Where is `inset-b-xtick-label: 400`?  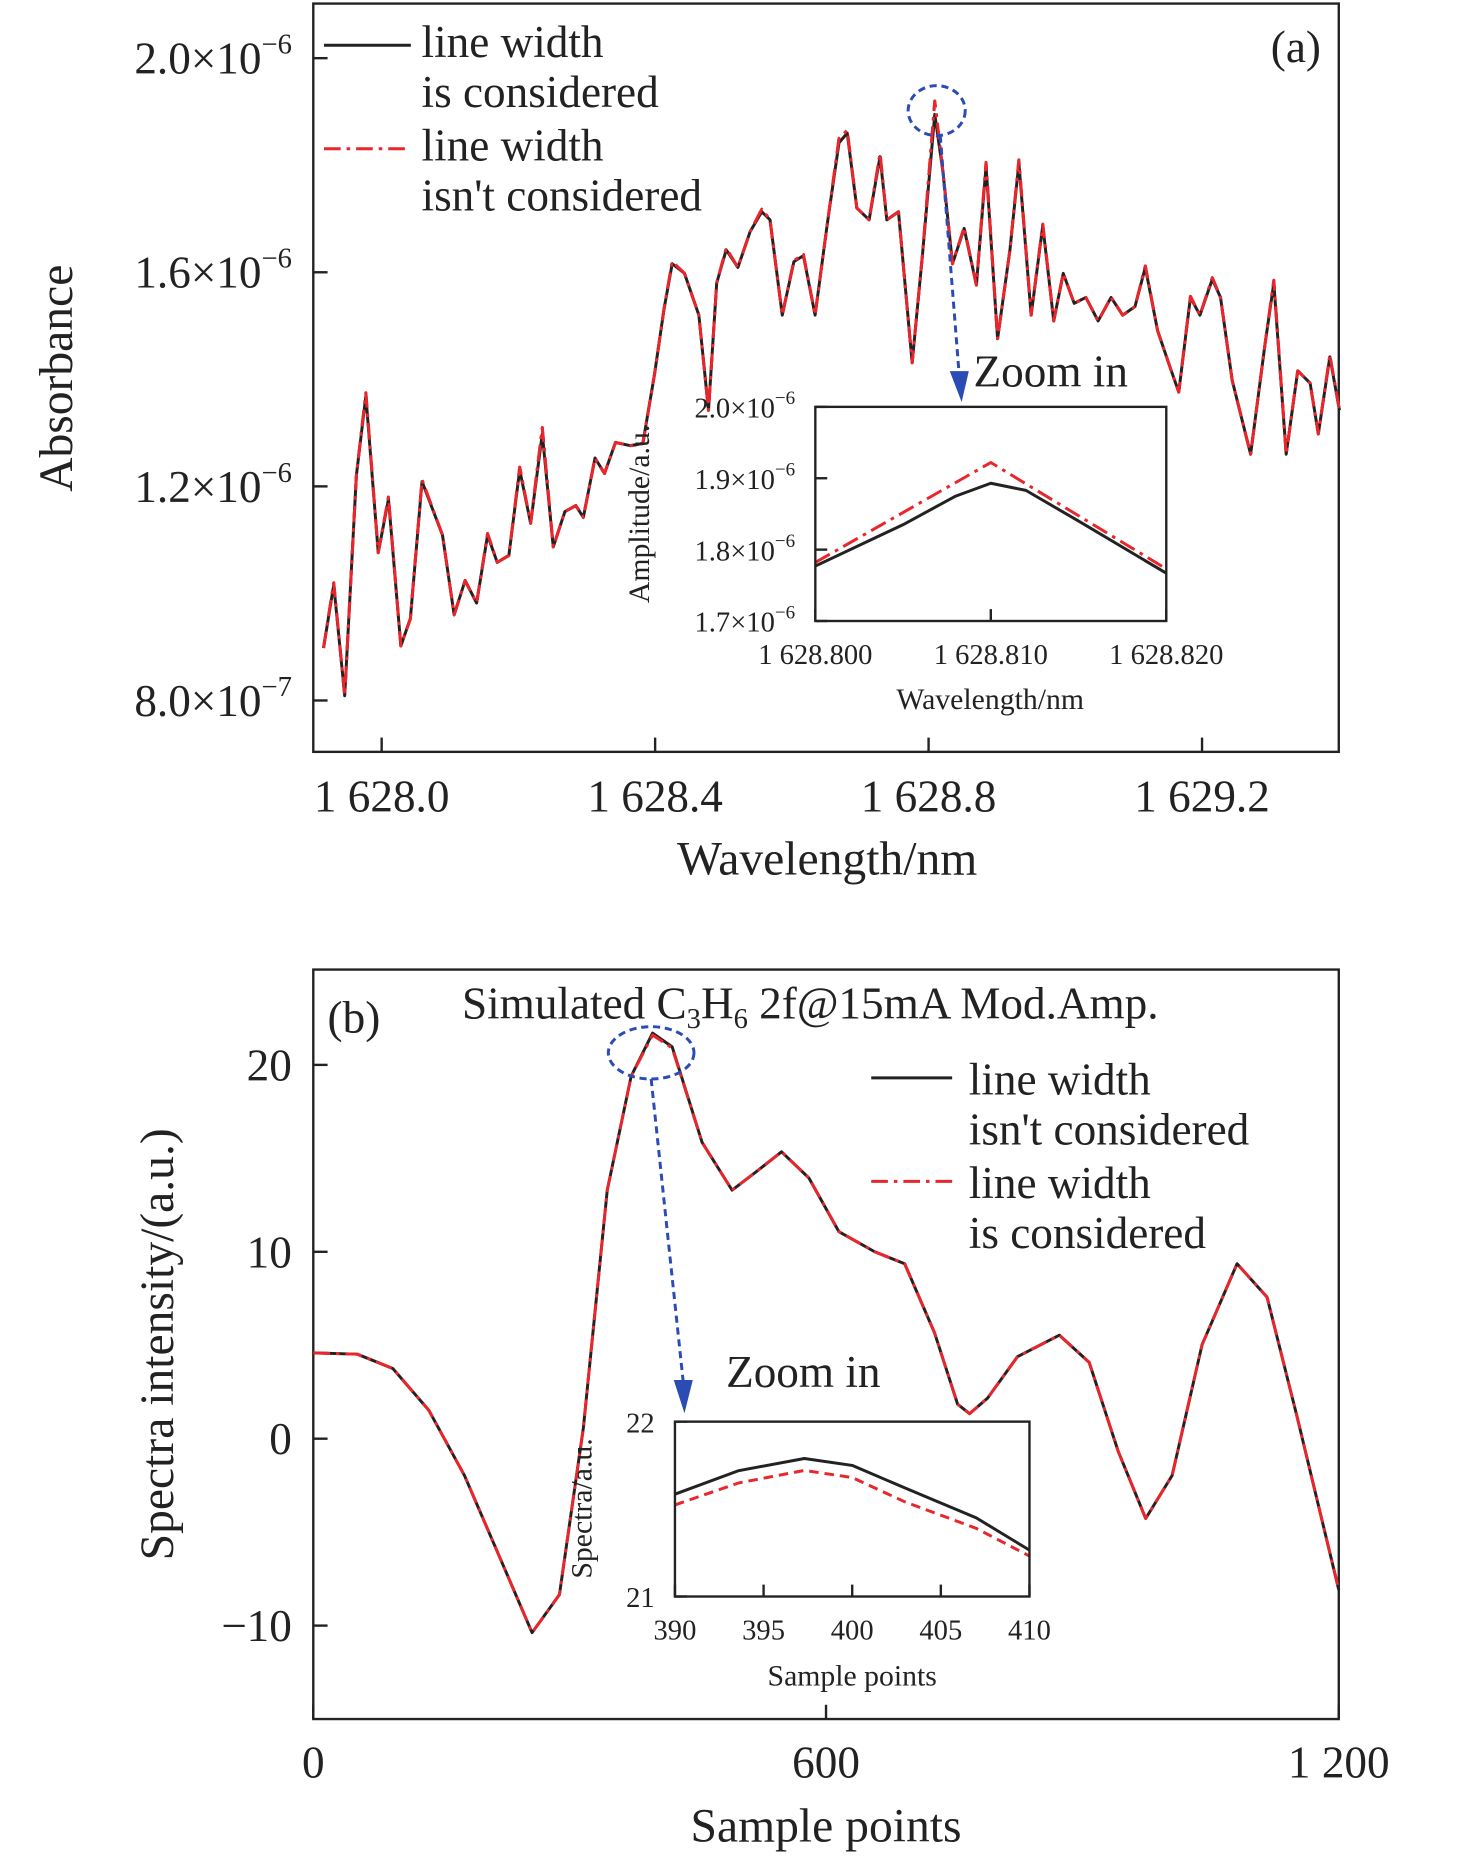 inset-b-xtick-label: 400 is located at coordinates (852, 1630).